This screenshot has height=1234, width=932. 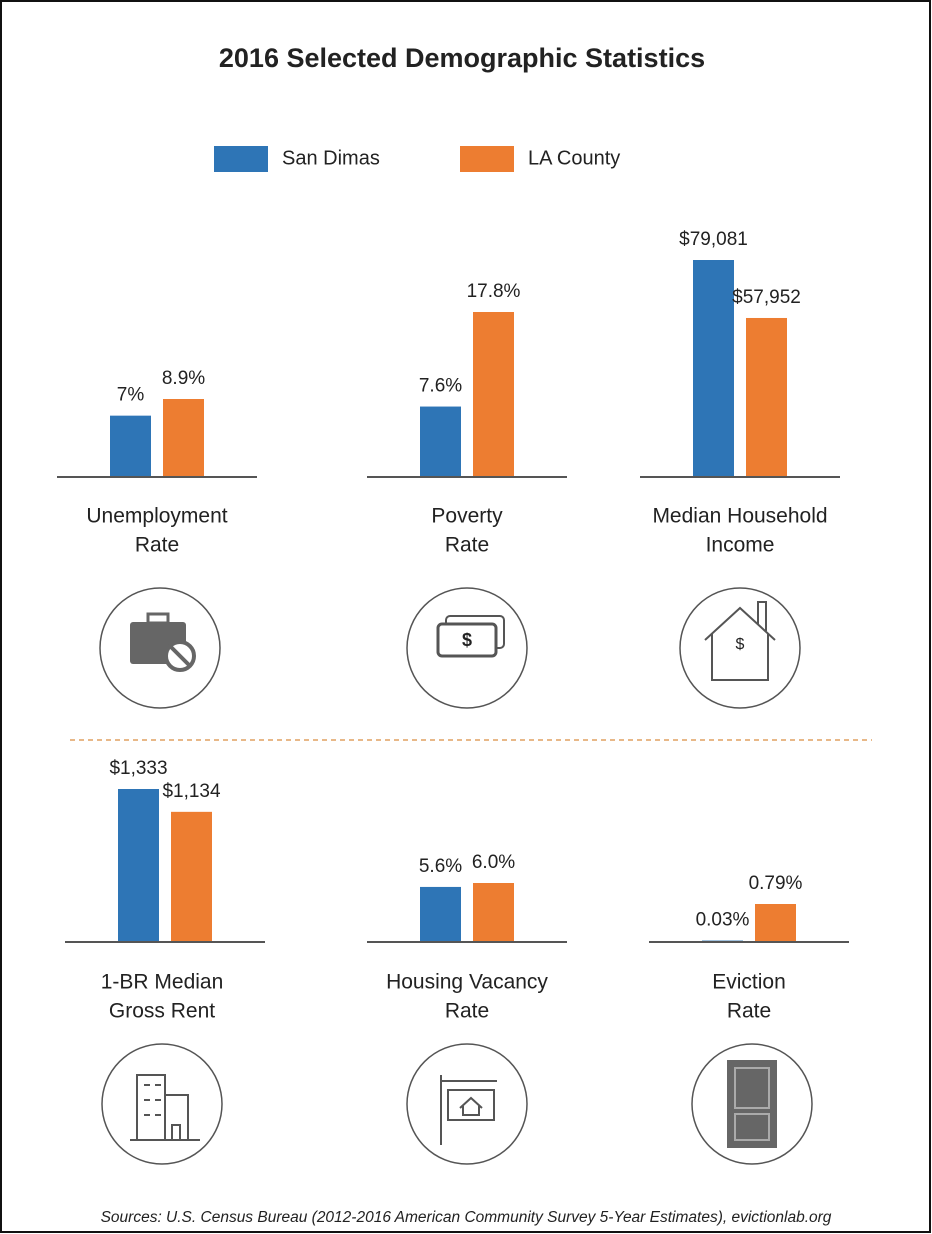 What do you see at coordinates (165, 1107) in the screenshot?
I see `building-icon` at bounding box center [165, 1107].